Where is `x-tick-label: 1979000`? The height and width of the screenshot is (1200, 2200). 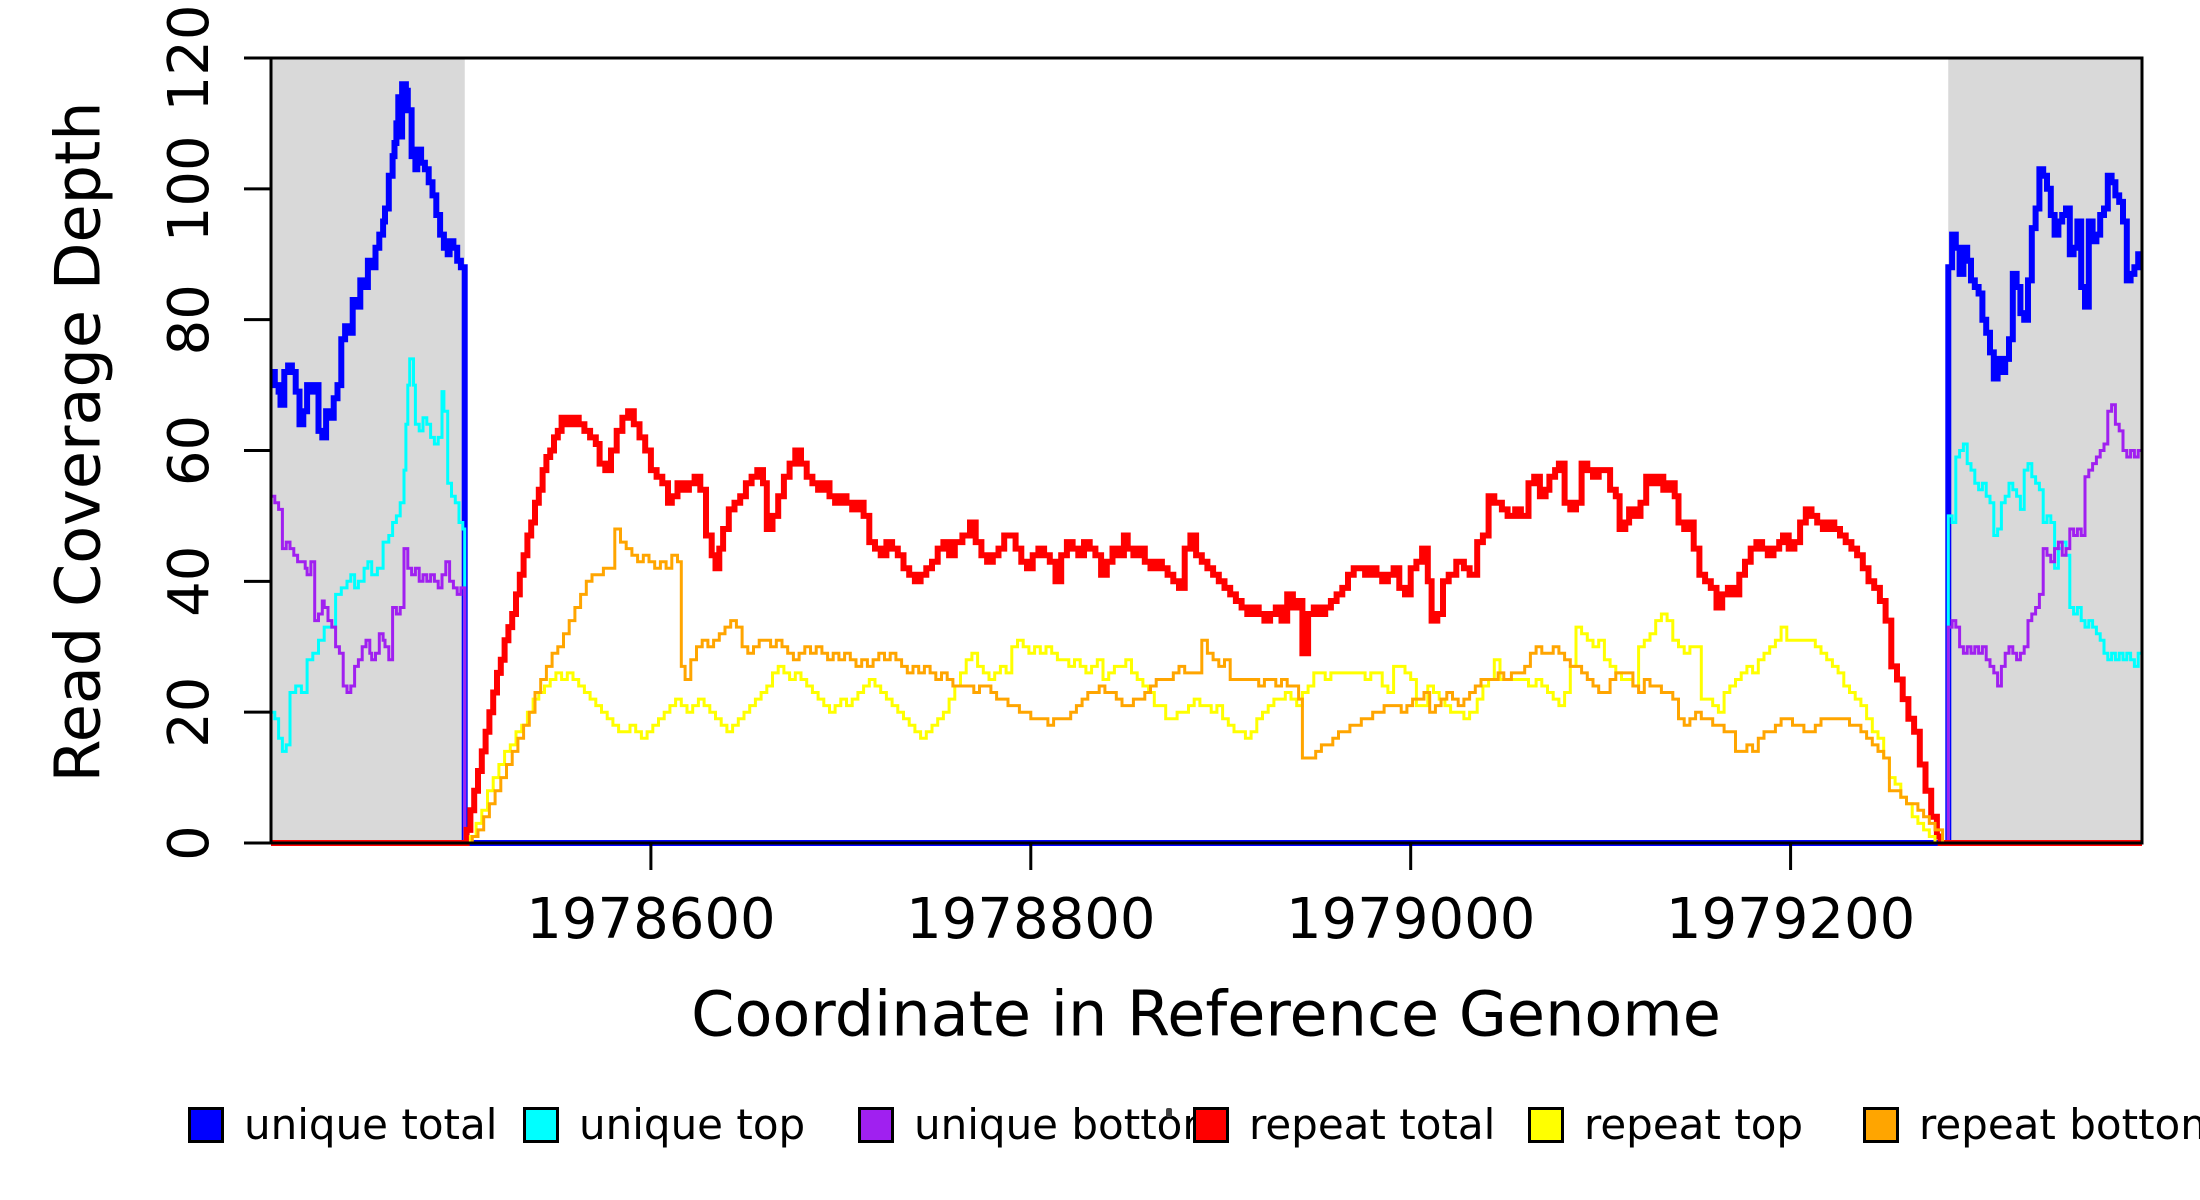
x-tick-label: 1979000 is located at coordinates (1410, 919).